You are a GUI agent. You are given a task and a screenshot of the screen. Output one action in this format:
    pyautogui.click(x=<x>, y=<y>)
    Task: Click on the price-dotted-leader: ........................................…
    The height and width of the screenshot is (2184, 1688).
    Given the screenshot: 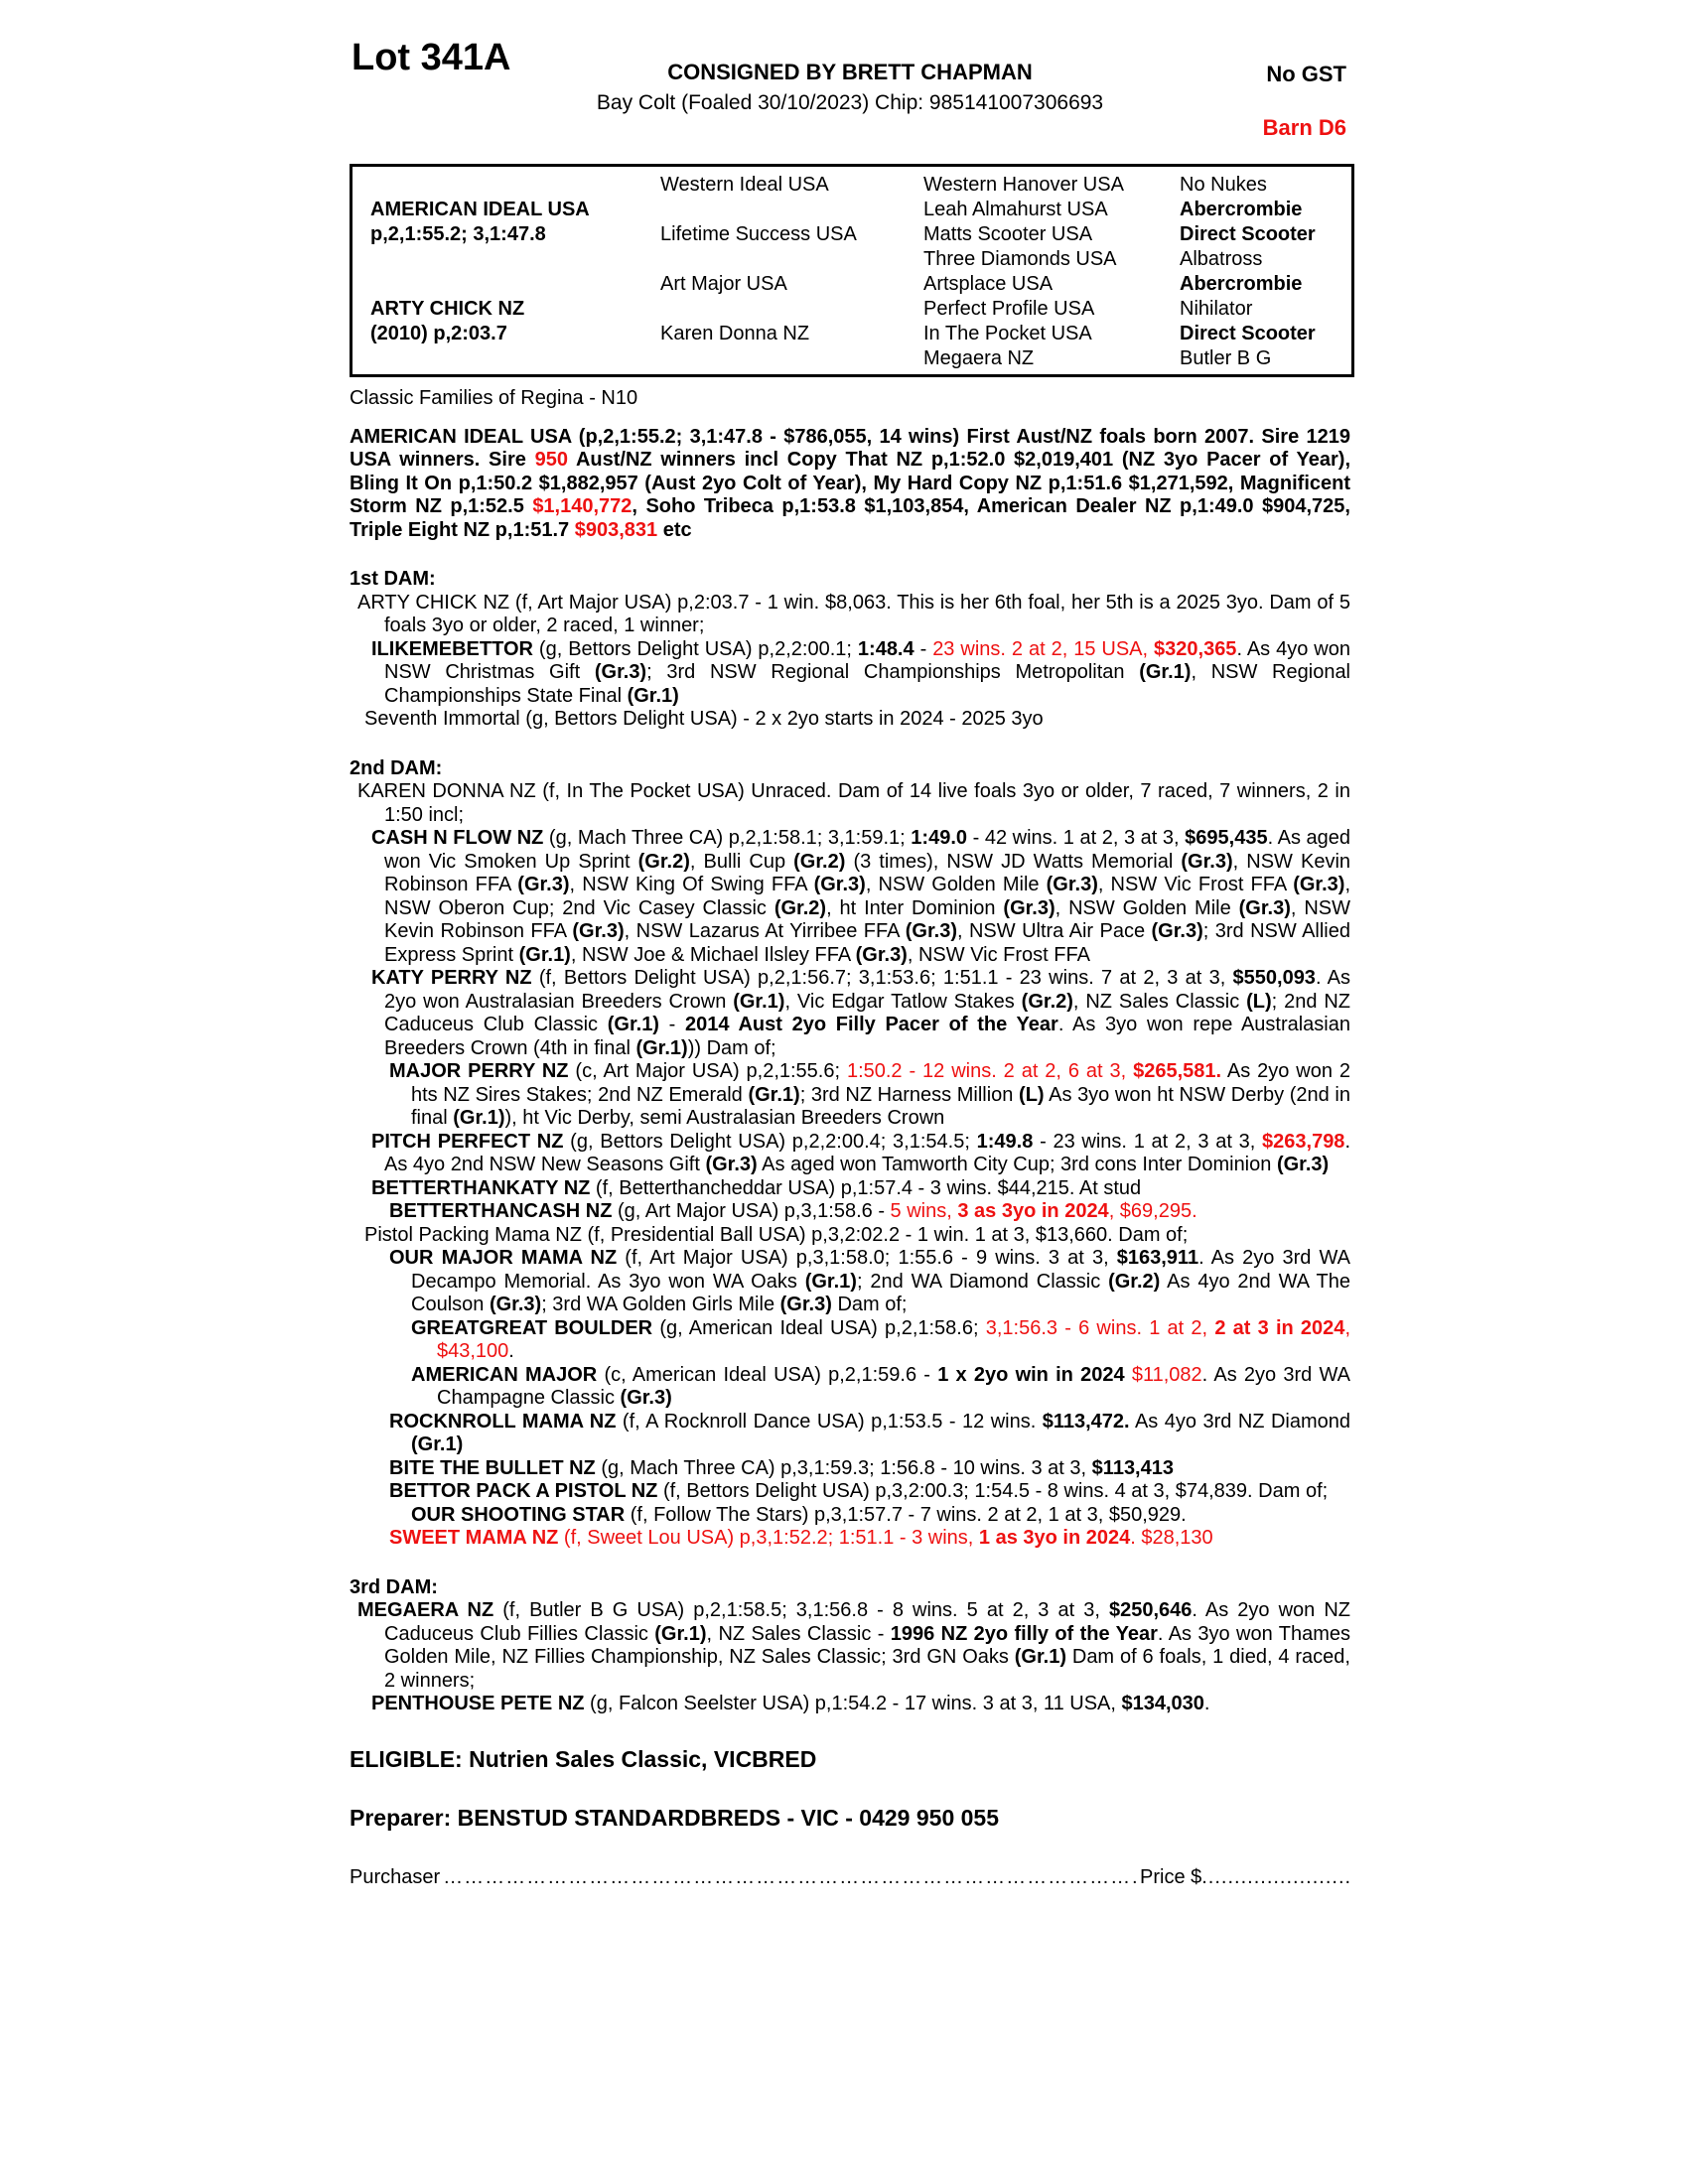 What is the action you would take?
    pyautogui.click(x=1275, y=1876)
    